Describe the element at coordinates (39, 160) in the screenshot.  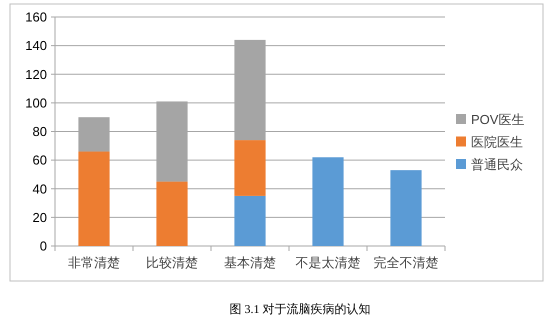
I see `y-tick-label: 60` at that location.